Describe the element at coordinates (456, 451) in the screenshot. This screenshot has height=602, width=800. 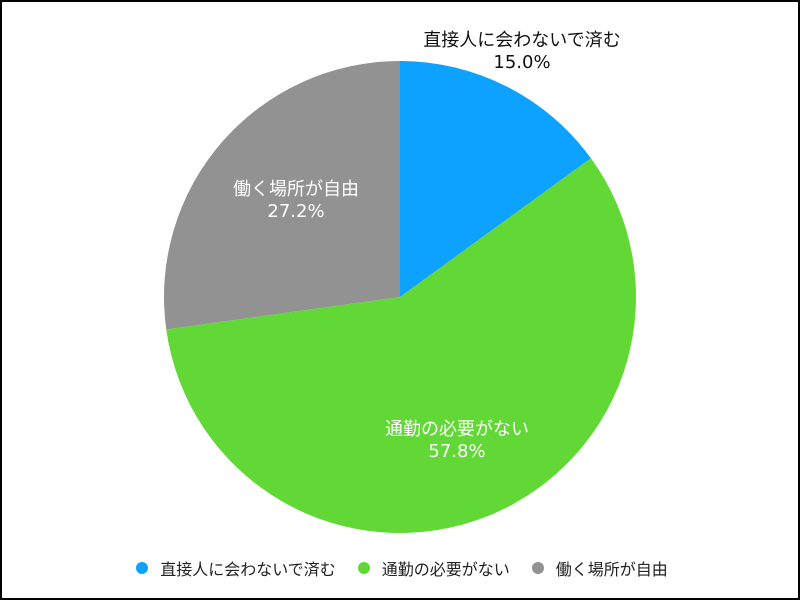
I see `slice-value-1: 57.8%` at that location.